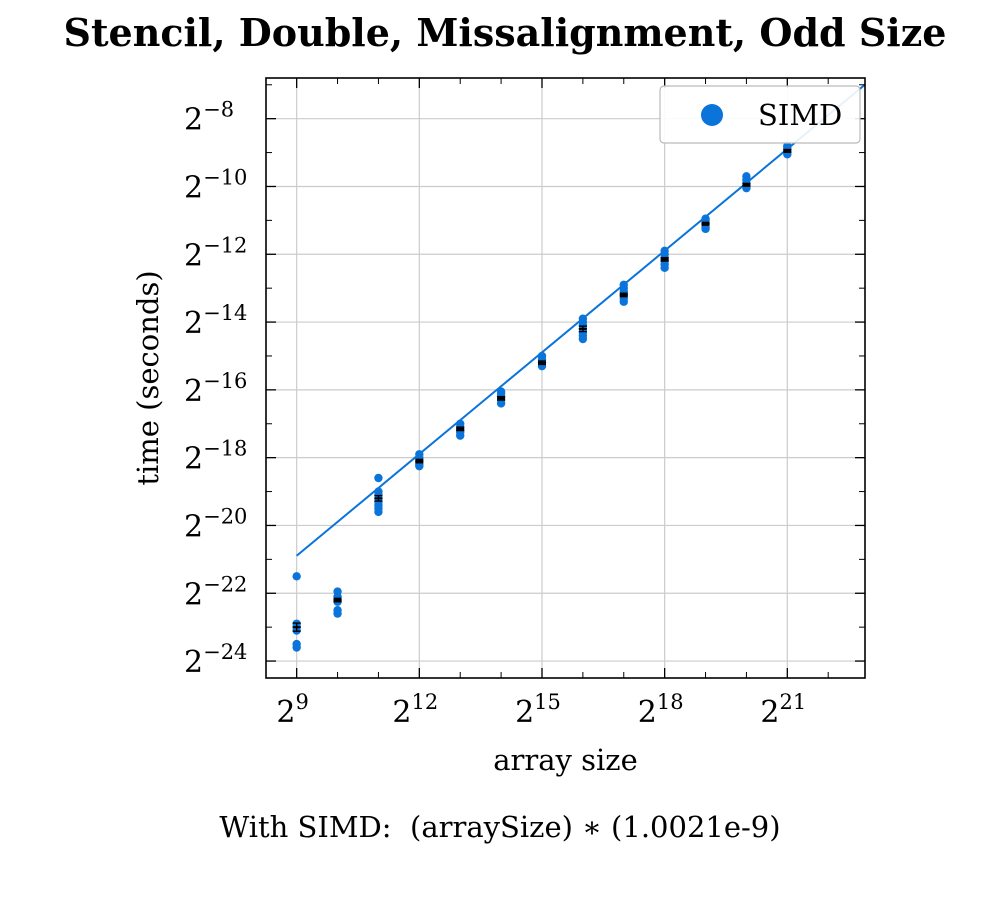 This screenshot has height=920, width=1000. I want to click on y-tick-exponent: −22, so click(225, 584).